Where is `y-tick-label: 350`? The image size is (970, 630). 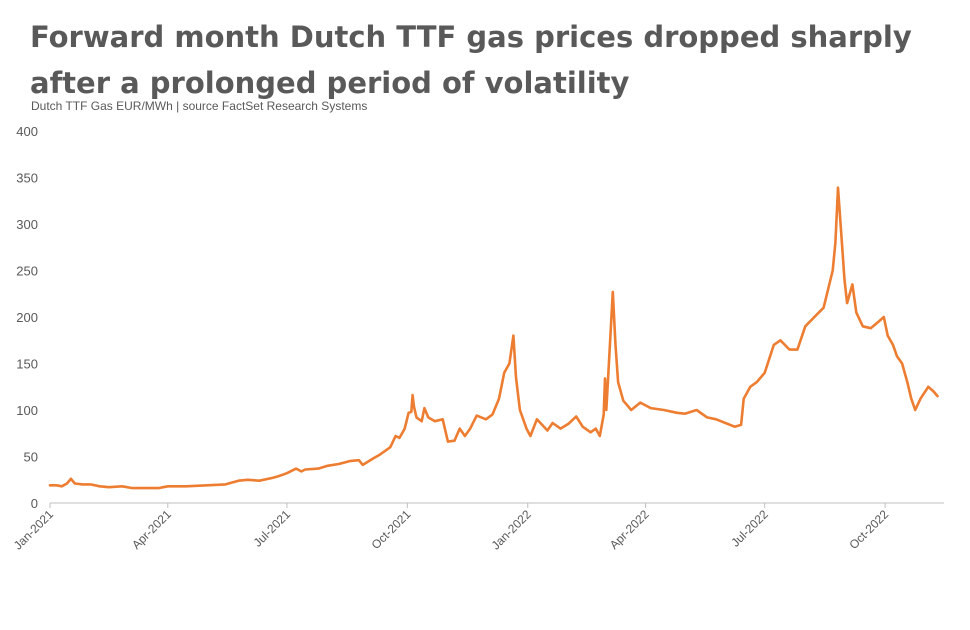 y-tick-label: 350 is located at coordinates (27, 178).